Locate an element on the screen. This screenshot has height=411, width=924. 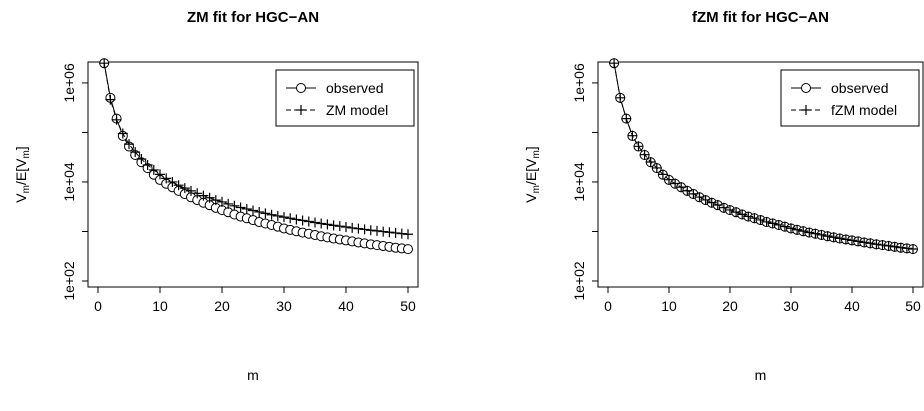
legend-entry: fZM model is located at coordinates (864, 110).